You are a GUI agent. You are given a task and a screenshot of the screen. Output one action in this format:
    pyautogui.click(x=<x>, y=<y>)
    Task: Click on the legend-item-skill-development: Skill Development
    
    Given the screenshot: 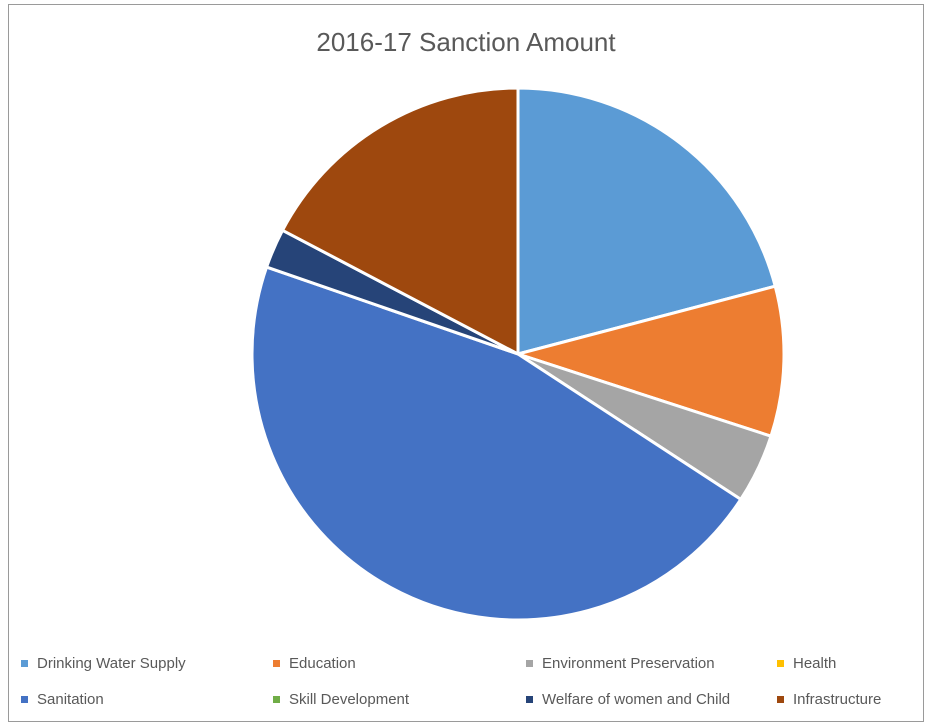 What is the action you would take?
    pyautogui.click(x=341, y=699)
    